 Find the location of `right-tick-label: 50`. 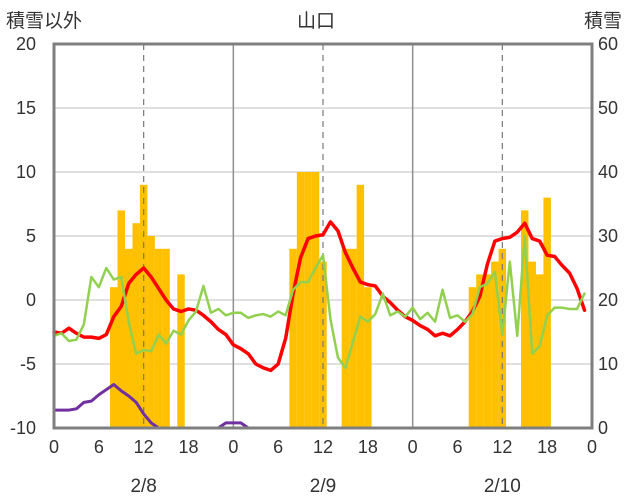

right-tick-label: 50 is located at coordinates (608, 108).